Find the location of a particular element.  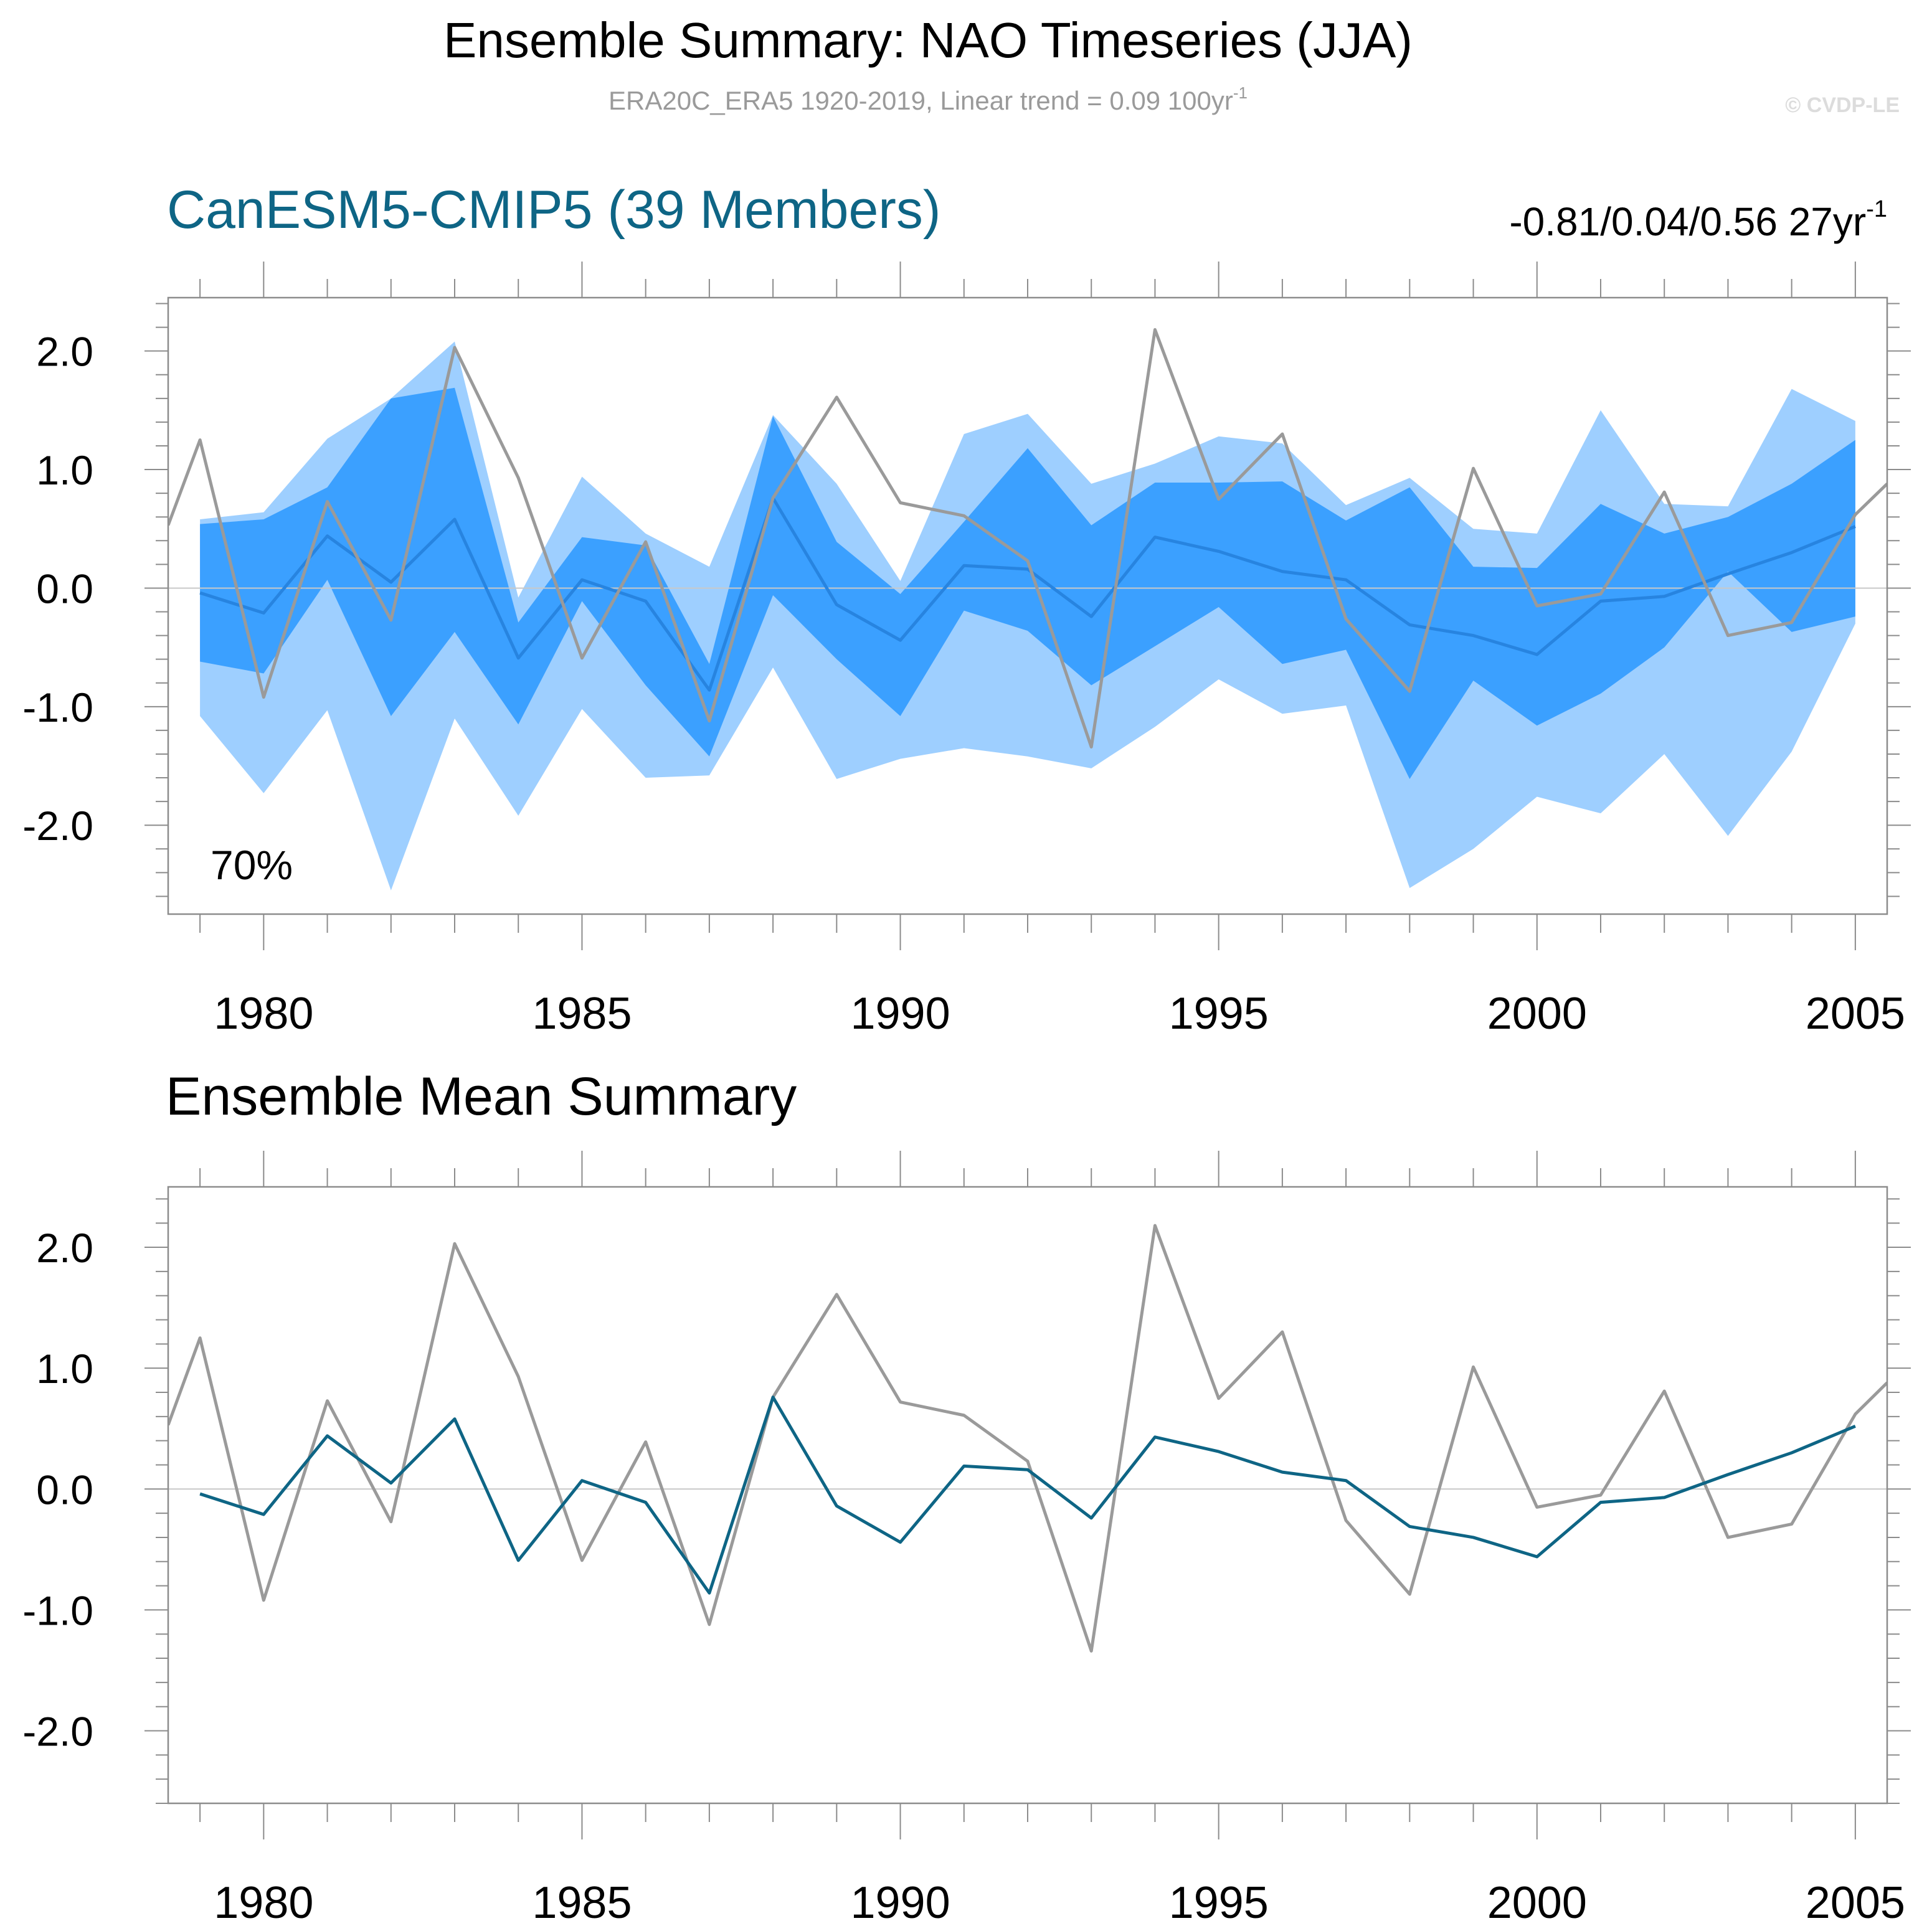

main-title: Ensemble Summary: NAO Timeseries (JJA) is located at coordinates (928, 40).